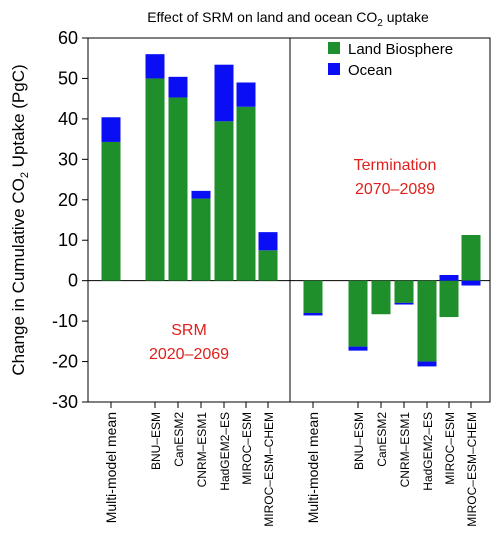 The height and width of the screenshot is (536, 500). Describe the element at coordinates (65, 402) in the screenshot. I see `y-tick-label: -30` at that location.